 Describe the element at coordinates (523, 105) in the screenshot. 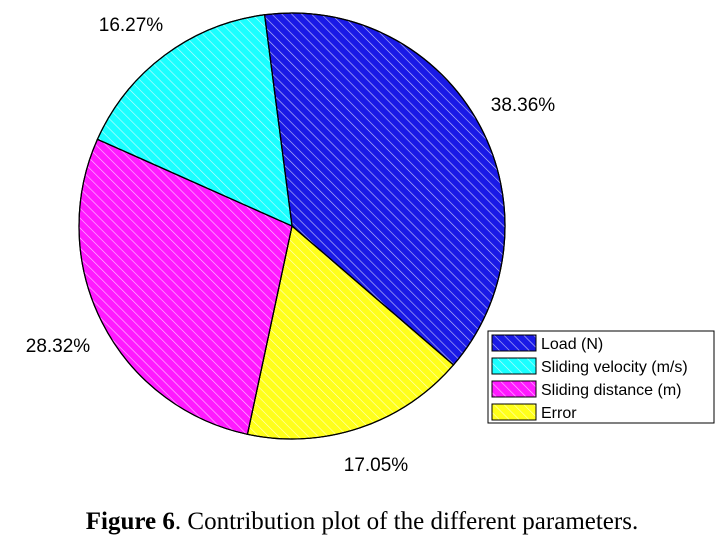

I see `slice-label-load-n: 38.36%` at that location.